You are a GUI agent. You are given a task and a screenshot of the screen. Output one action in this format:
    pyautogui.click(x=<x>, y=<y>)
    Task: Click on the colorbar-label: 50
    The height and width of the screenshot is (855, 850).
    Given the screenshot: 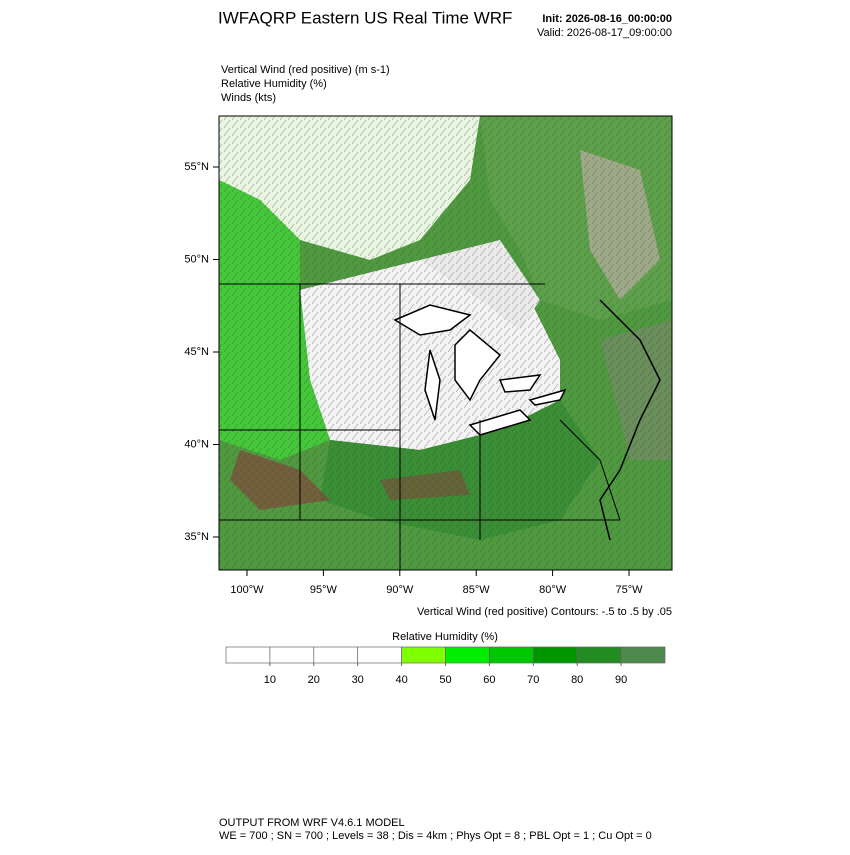 What is the action you would take?
    pyautogui.click(x=445, y=680)
    